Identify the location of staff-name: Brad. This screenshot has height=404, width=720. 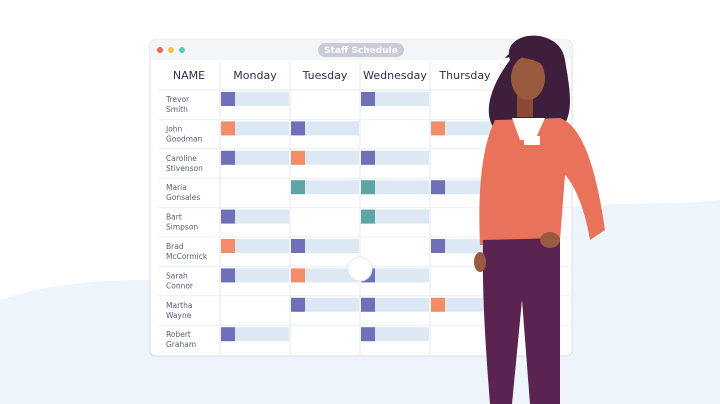
(175, 246).